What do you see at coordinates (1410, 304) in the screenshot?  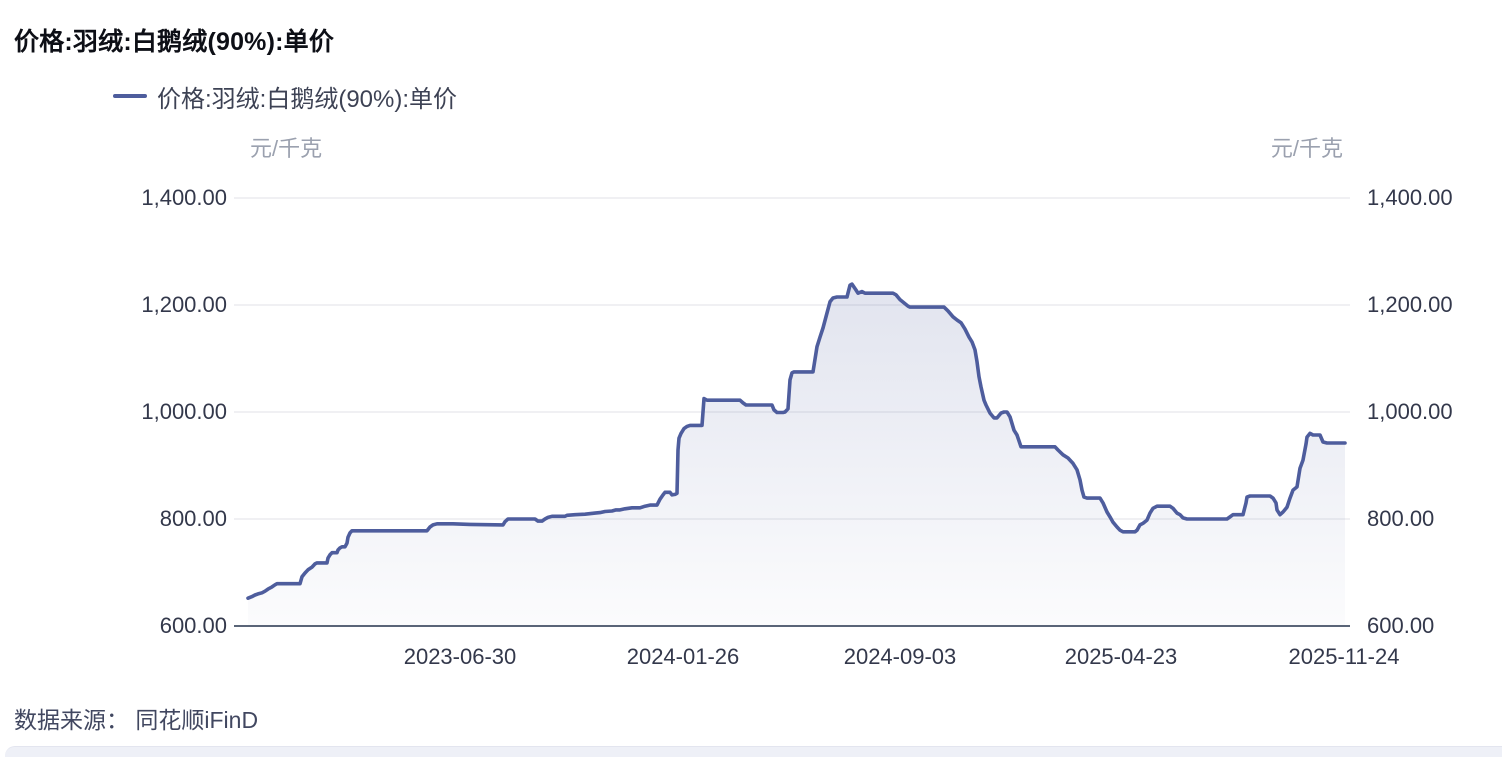 I see `y-tick-right-1200: 1,200.00` at bounding box center [1410, 304].